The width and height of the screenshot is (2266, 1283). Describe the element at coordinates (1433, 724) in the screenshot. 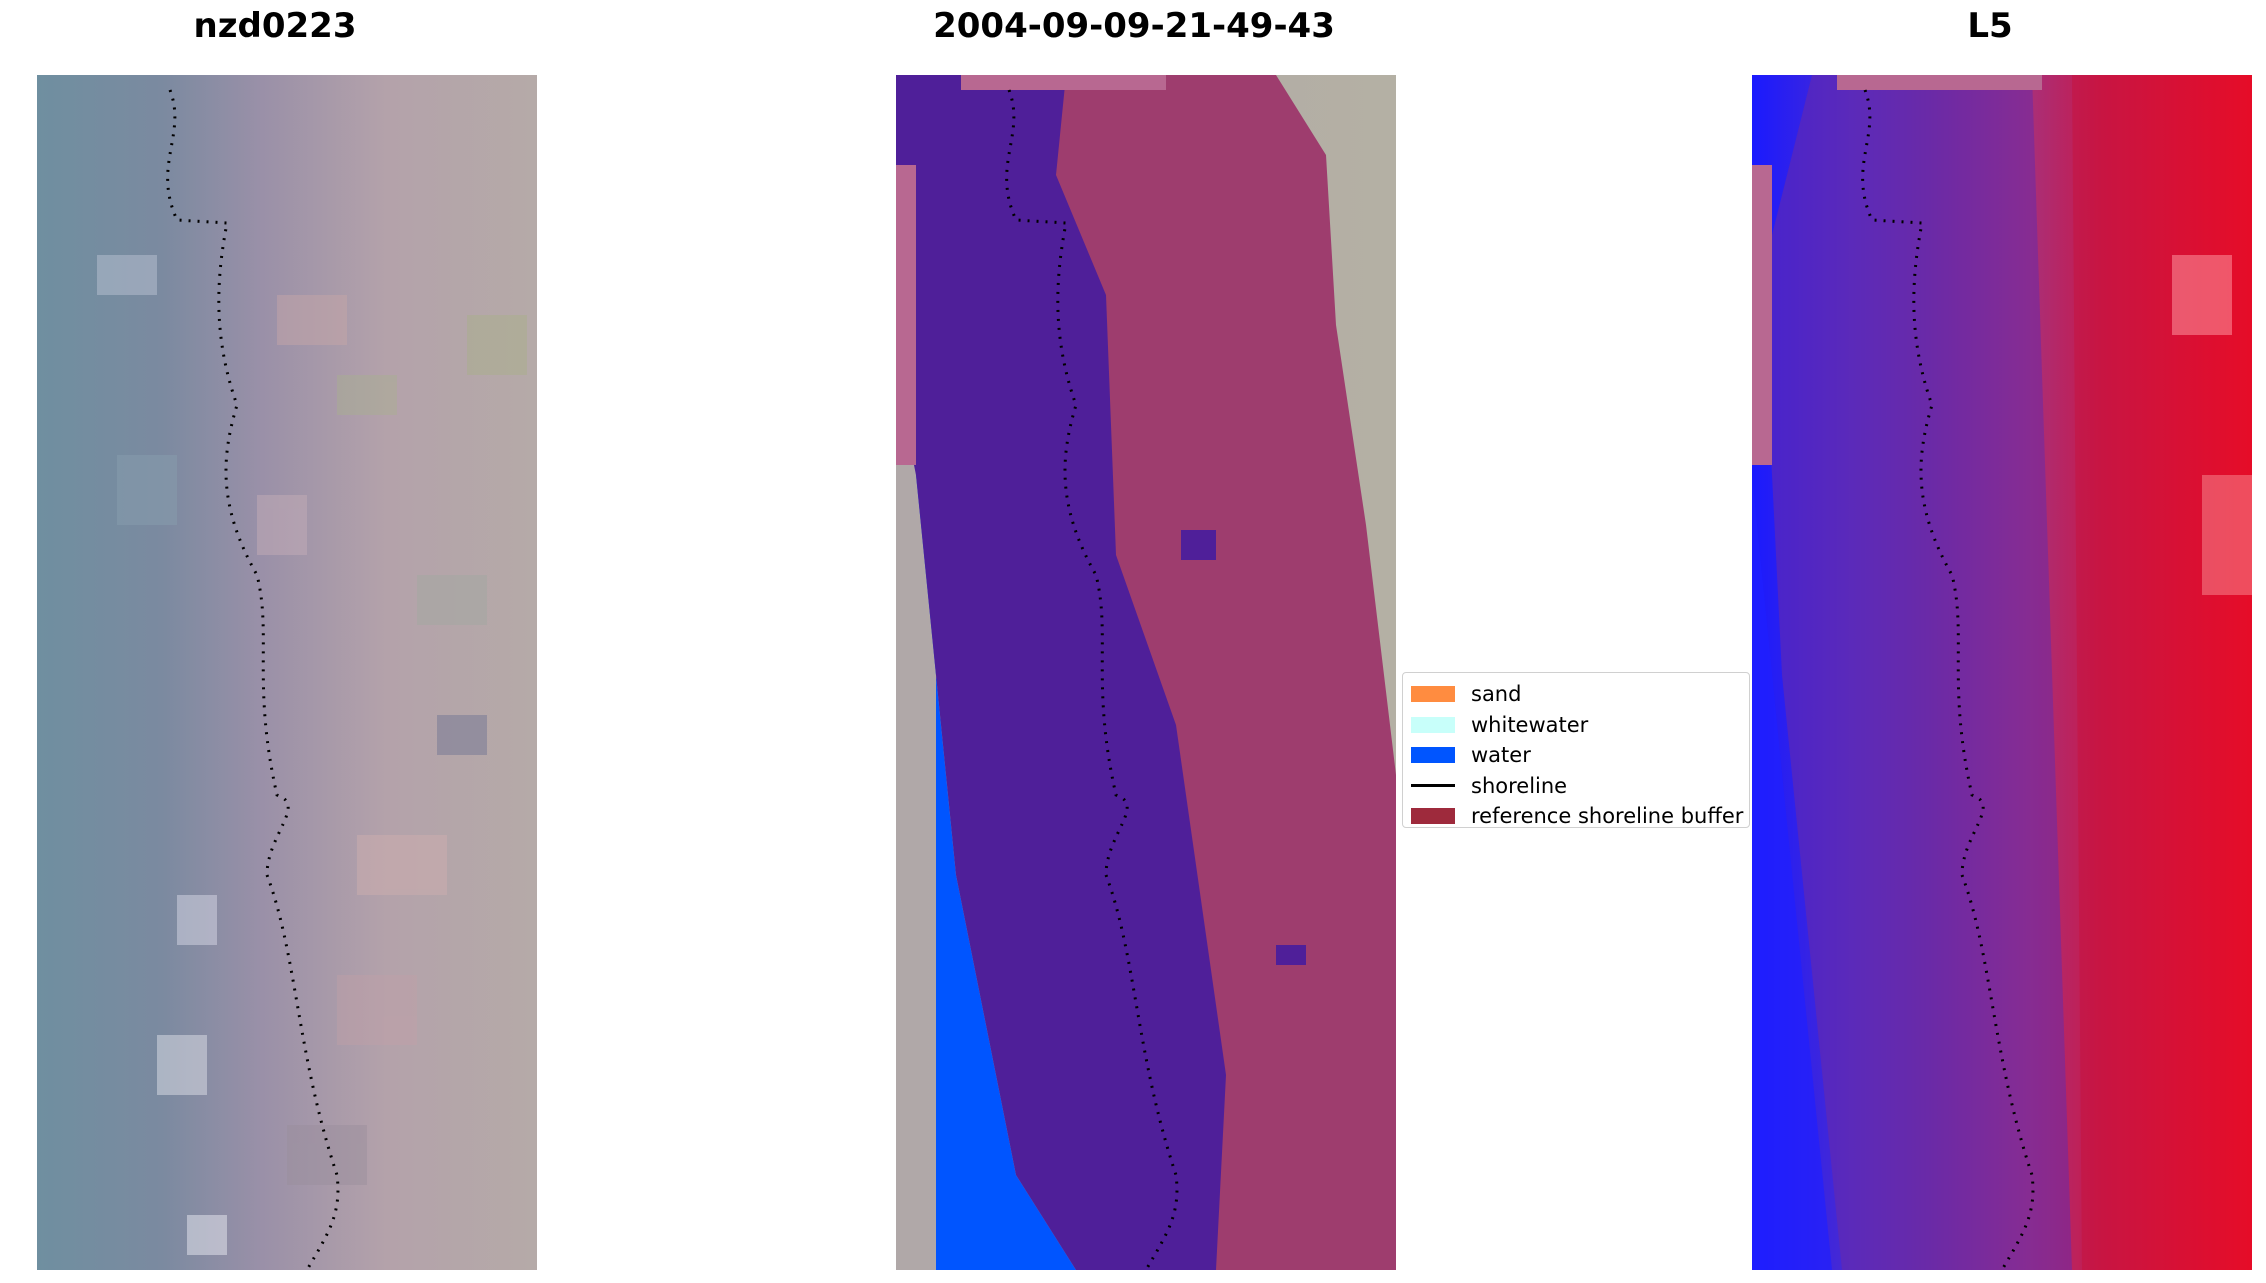

I see `legend-swatch-whitewater` at that location.